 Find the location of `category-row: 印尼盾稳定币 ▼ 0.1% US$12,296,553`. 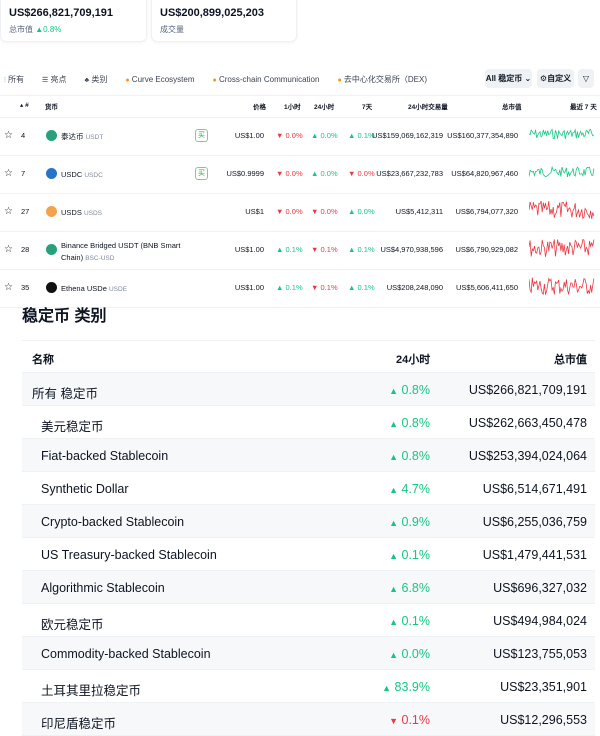

category-row: 印尼盾稳定币 ▼ 0.1% US$12,296,553 is located at coordinates (308, 719).